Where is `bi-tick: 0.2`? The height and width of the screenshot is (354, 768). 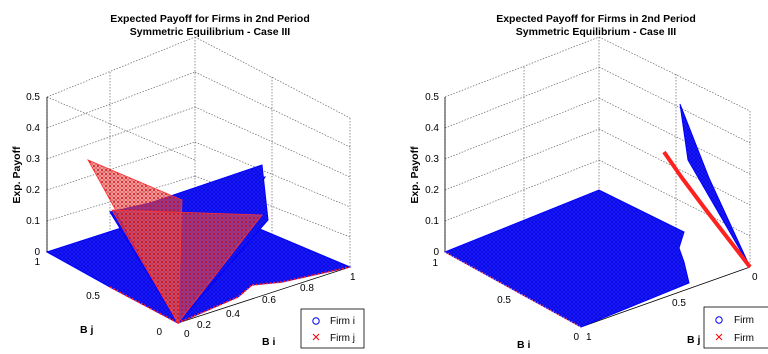 bi-tick: 0.2 is located at coordinates (204, 325).